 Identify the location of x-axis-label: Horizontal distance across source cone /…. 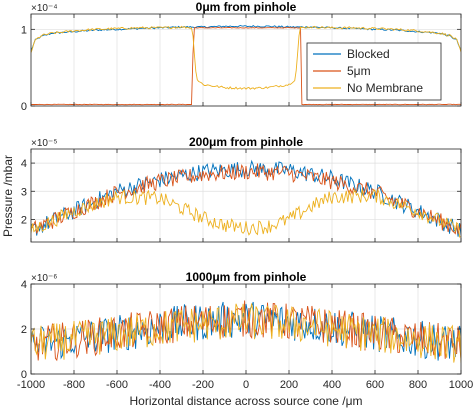
(245, 401).